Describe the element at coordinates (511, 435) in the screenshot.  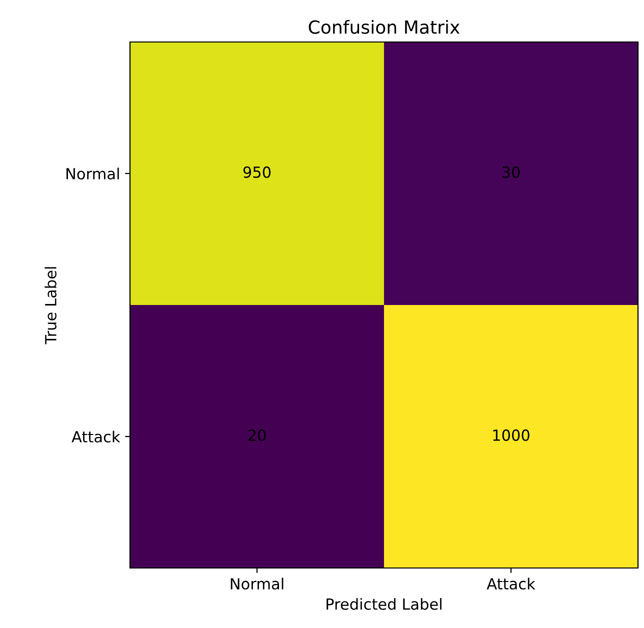
I see `data-label: 1000` at that location.